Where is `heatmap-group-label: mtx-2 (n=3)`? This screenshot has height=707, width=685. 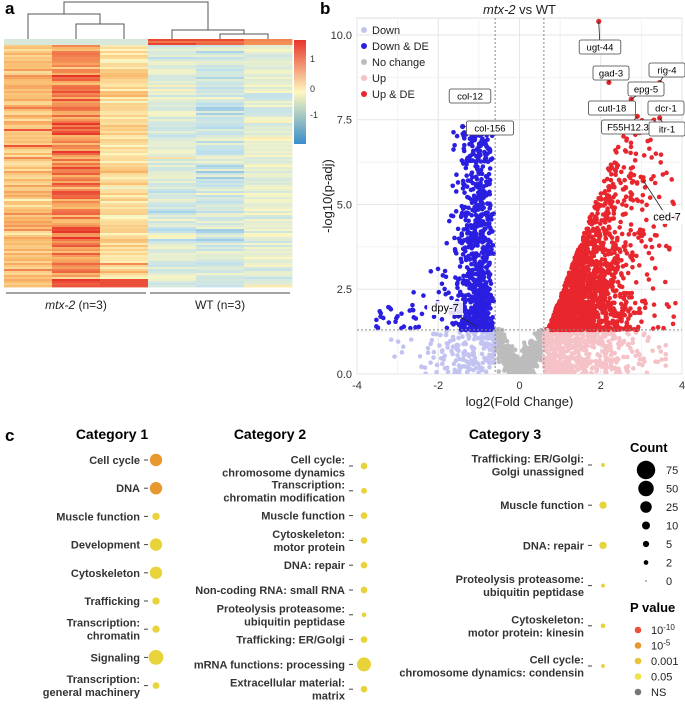 heatmap-group-label: mtx-2 (n=3) is located at coordinates (76, 305).